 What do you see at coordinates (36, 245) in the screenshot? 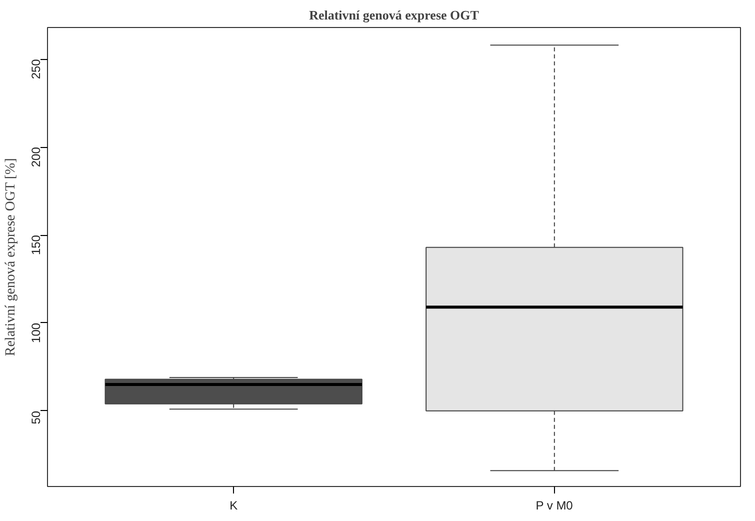
I see `y-tick-label: 150` at bounding box center [36, 245].